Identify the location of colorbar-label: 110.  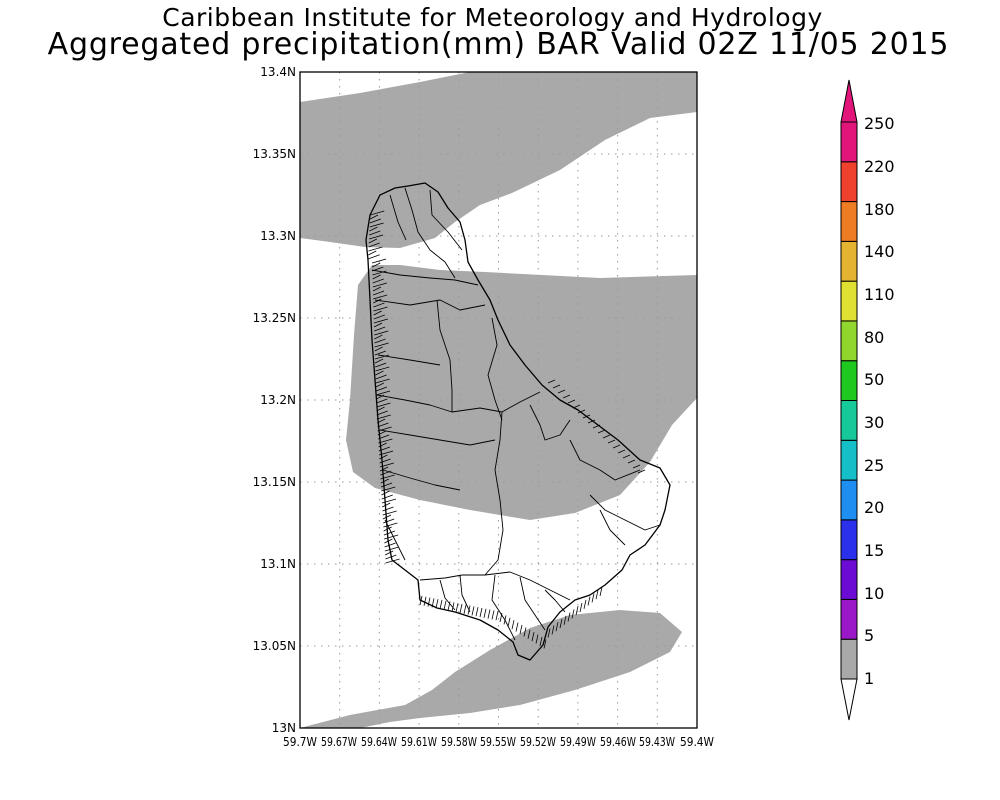
(879, 294).